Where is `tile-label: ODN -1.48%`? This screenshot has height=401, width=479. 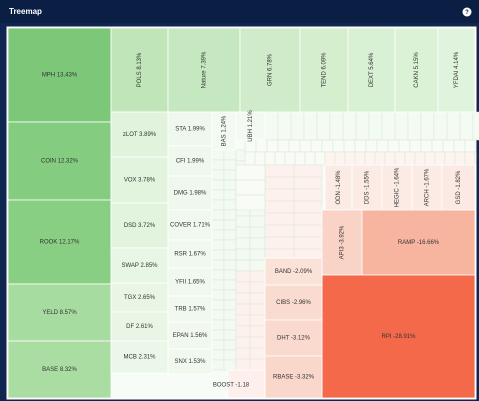 tile-label: ODN -1.48% is located at coordinates (339, 187).